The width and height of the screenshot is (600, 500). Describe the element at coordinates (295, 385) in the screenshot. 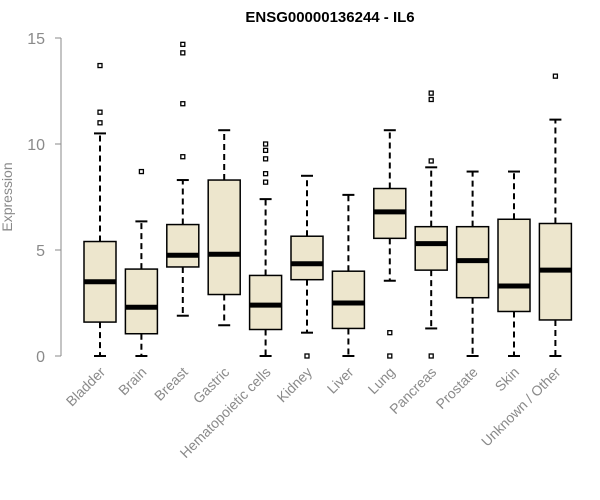

I see `x-tick-label: Kidney` at that location.